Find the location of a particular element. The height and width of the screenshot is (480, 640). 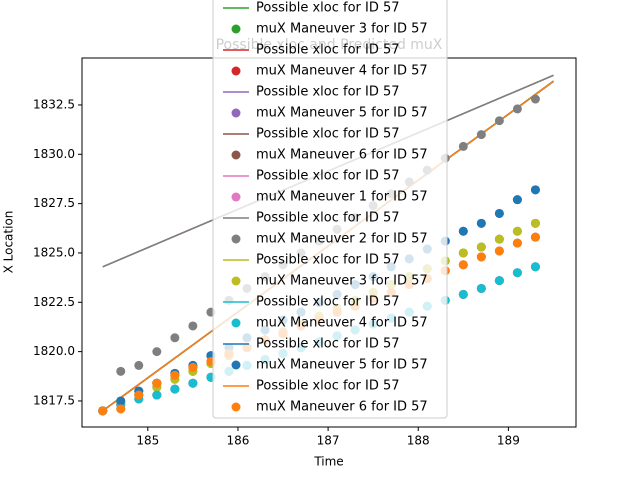

y-tick-label: 1827.5 is located at coordinates (54, 203).